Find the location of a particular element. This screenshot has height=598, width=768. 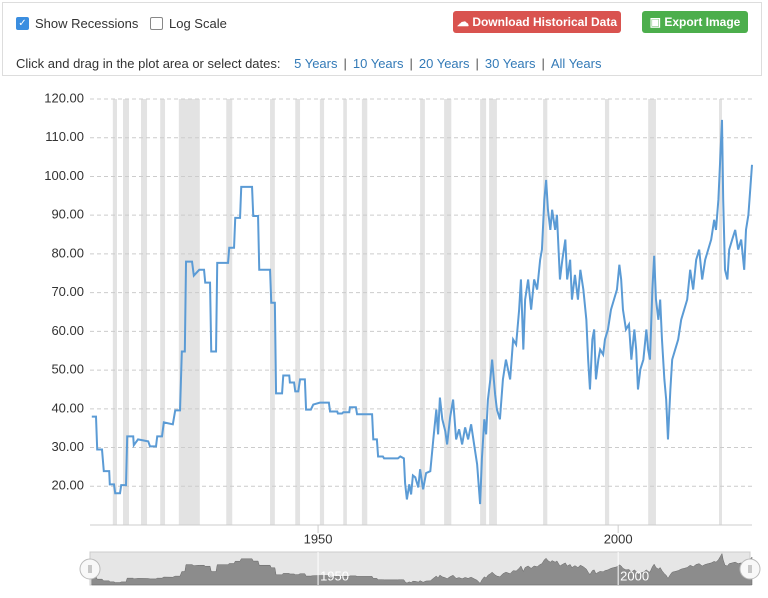

export-button: ▣ Export Image is located at coordinates (695, 22).